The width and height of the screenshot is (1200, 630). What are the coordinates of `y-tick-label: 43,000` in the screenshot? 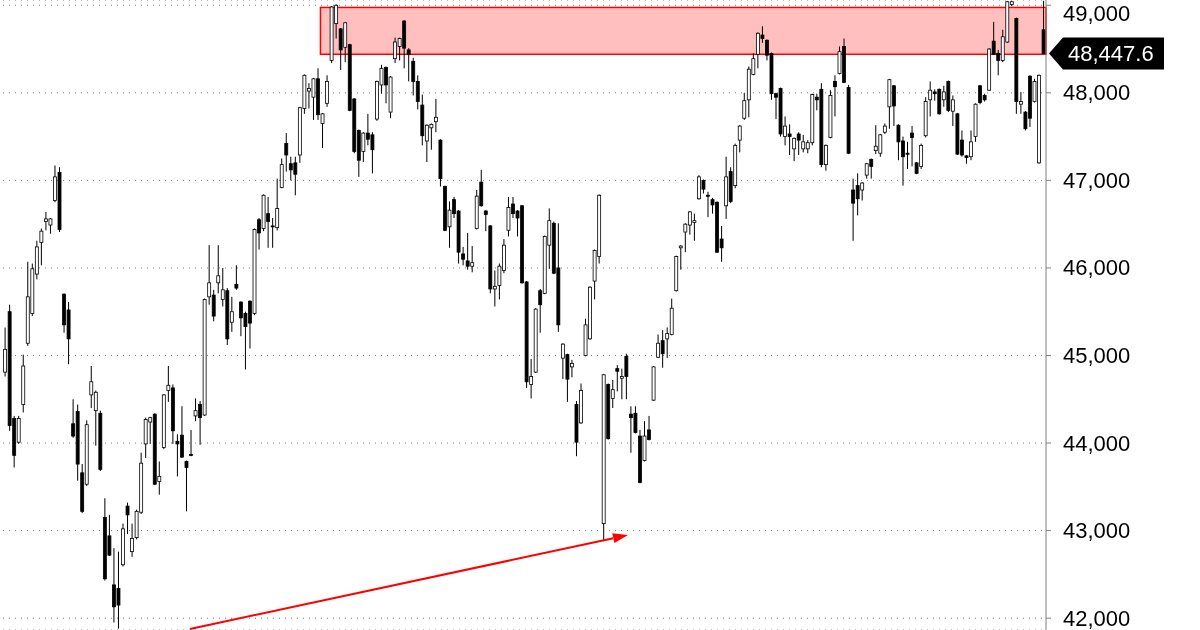 It's located at (1097, 531).